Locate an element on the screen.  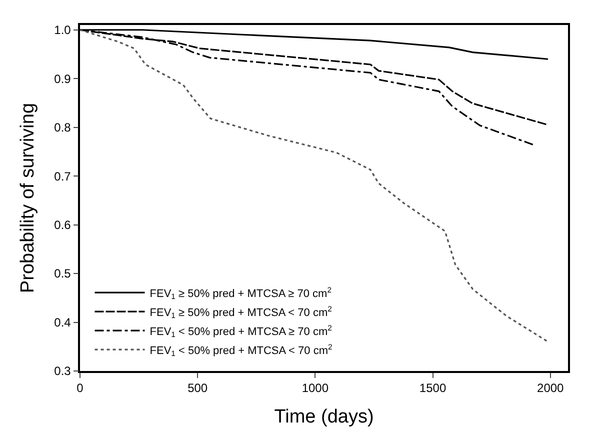
x-tick-label: 500 is located at coordinates (198, 388).